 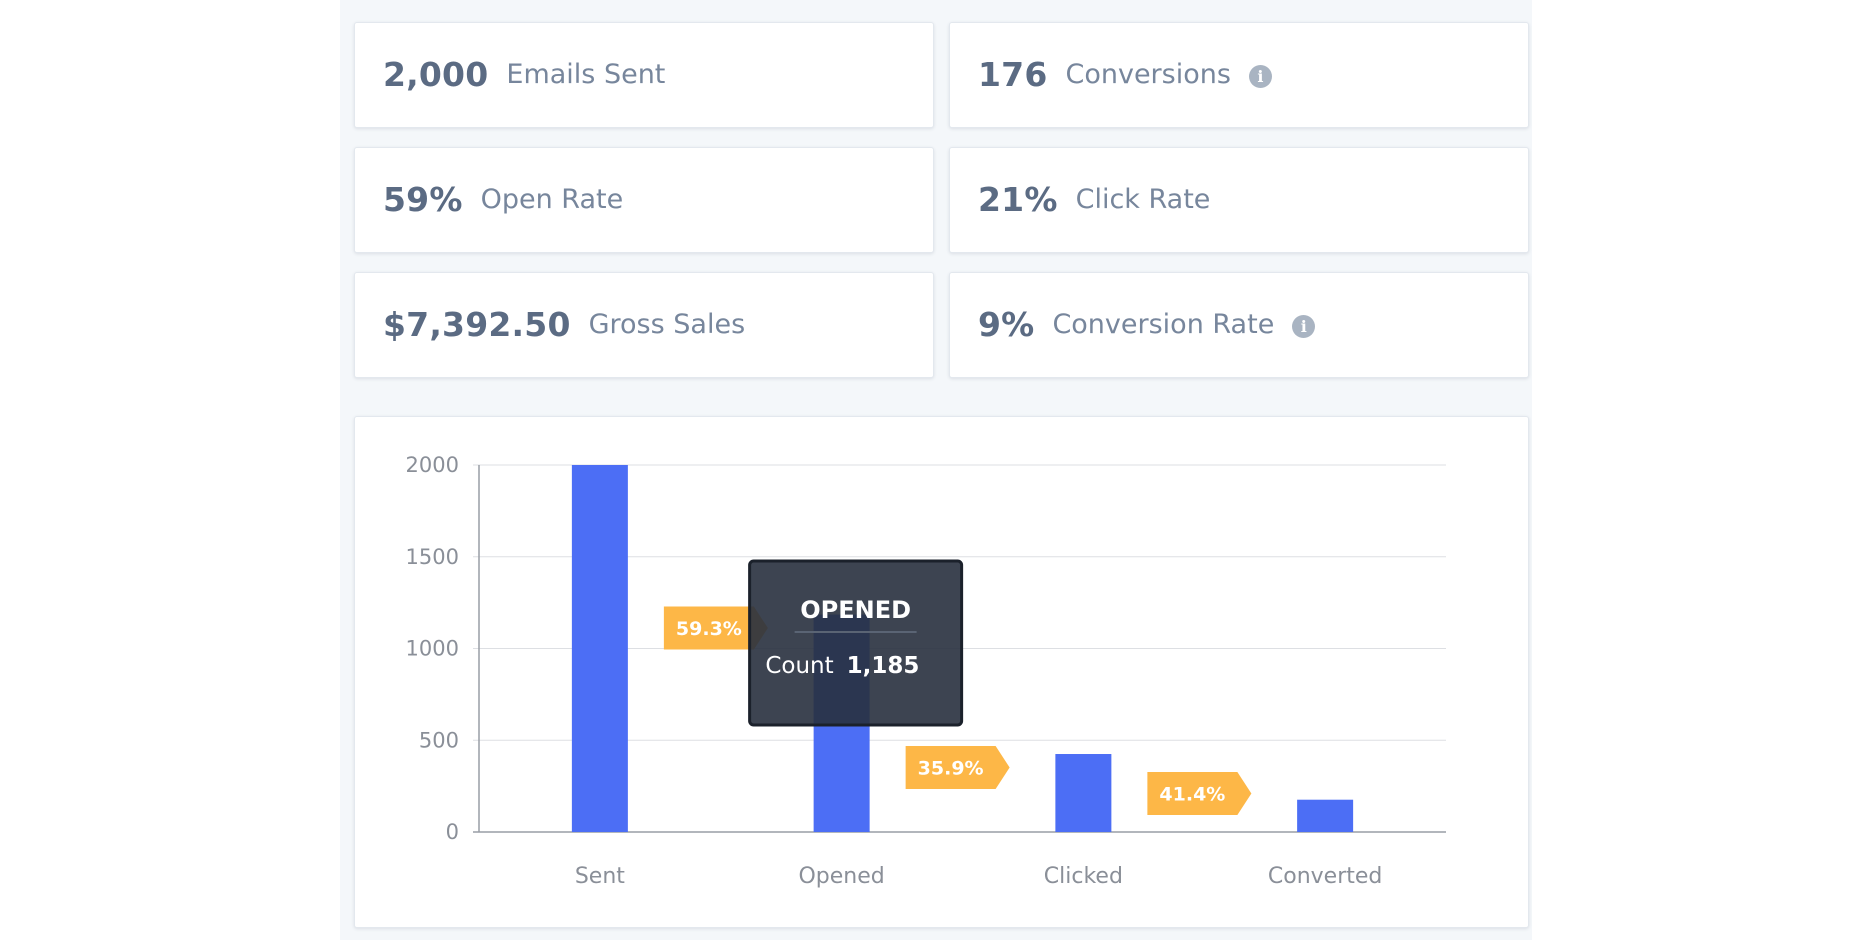 I want to click on y-tick-label: 1000, so click(x=432, y=649).